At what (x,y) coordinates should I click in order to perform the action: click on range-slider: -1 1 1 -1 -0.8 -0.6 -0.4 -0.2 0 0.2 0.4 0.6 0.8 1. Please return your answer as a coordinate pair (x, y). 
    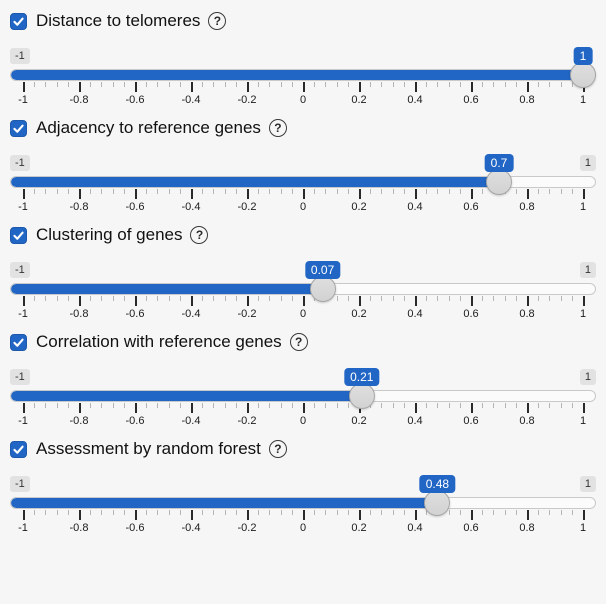
    Looking at the image, I should click on (303, 76).